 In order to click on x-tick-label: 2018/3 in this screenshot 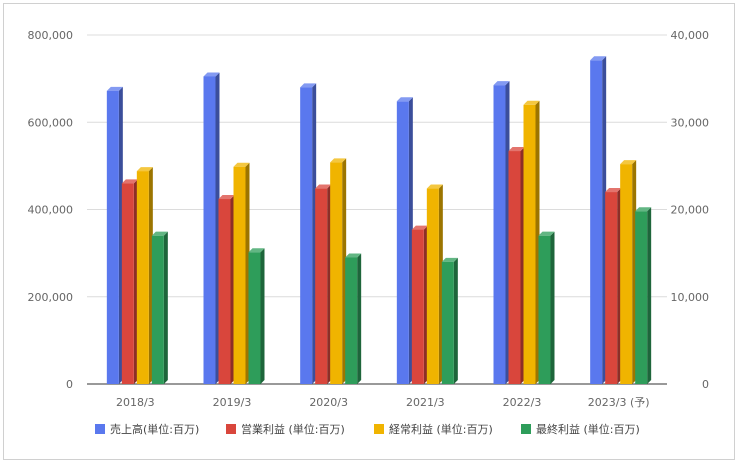, I will do `click(135, 402)`.